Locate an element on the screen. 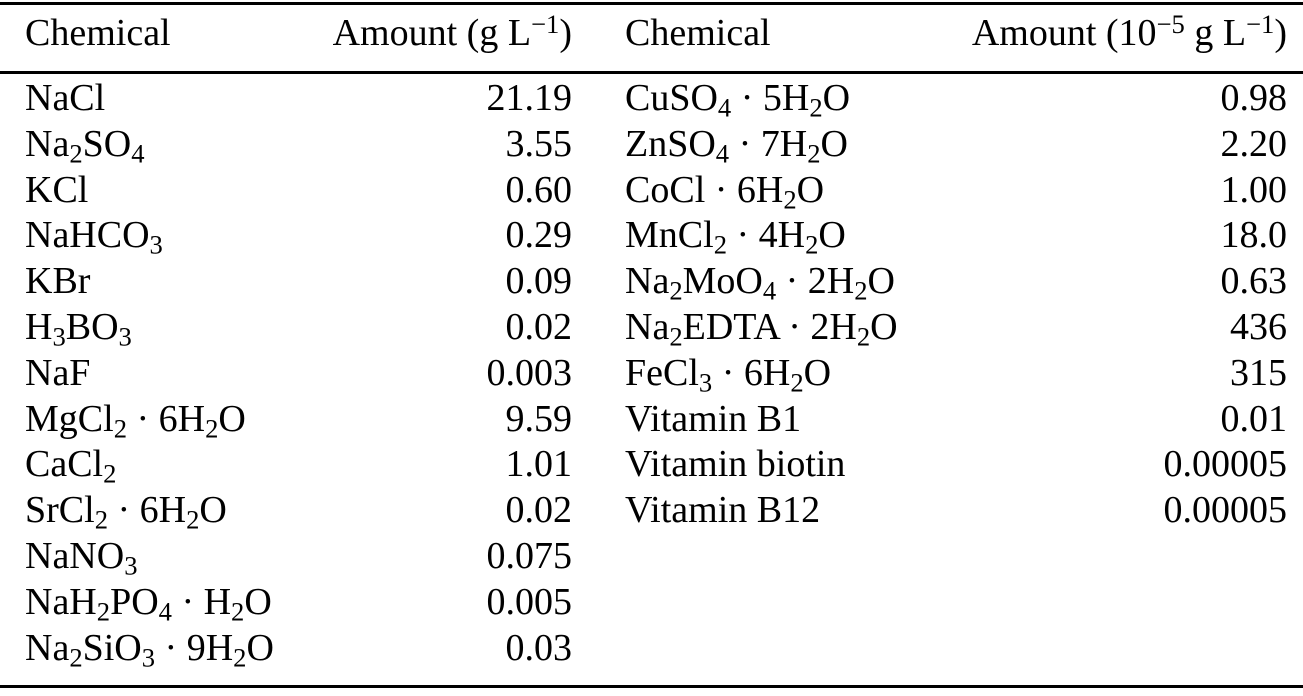 The width and height of the screenshot is (1303, 696). table-row: H3BO3 0.02 Na2EDTA · 2H2O 436 is located at coordinates (651, 328).